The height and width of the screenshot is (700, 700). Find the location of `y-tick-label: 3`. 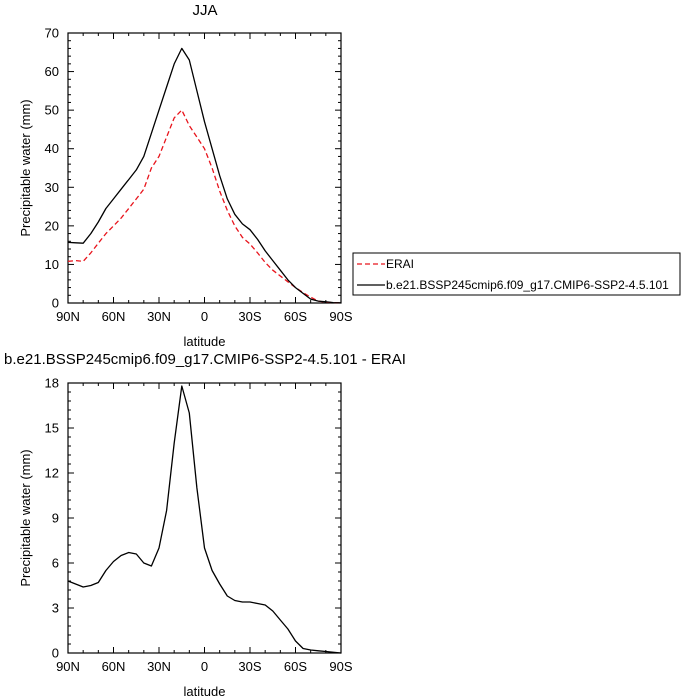

y-tick-label: 3 is located at coordinates (55, 608).